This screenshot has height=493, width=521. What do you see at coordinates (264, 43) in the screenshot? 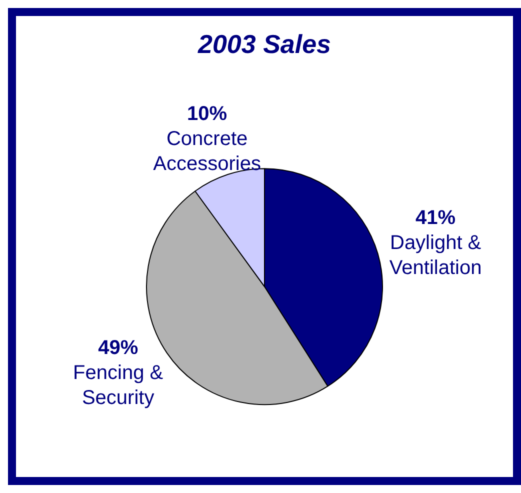
I see `chart-title: 2003 Sales` at bounding box center [264, 43].